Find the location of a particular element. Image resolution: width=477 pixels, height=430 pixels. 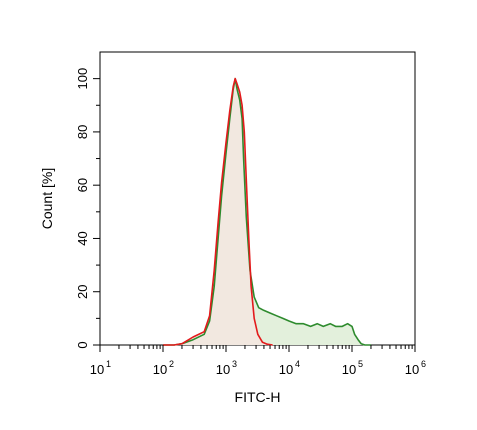

y-tick-label: 80 is located at coordinates (82, 132).